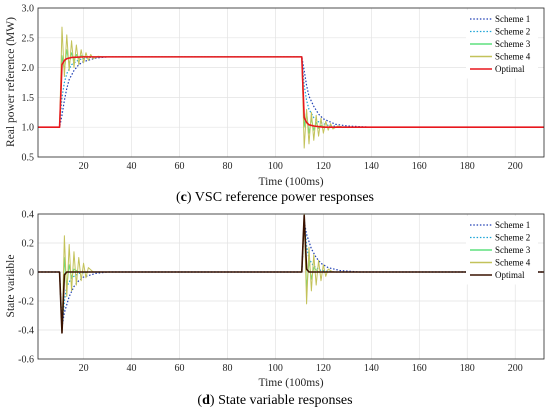  Describe the element at coordinates (283, 197) in the screenshot. I see `panel-c-caption-text: VSC reference power responses` at that location.